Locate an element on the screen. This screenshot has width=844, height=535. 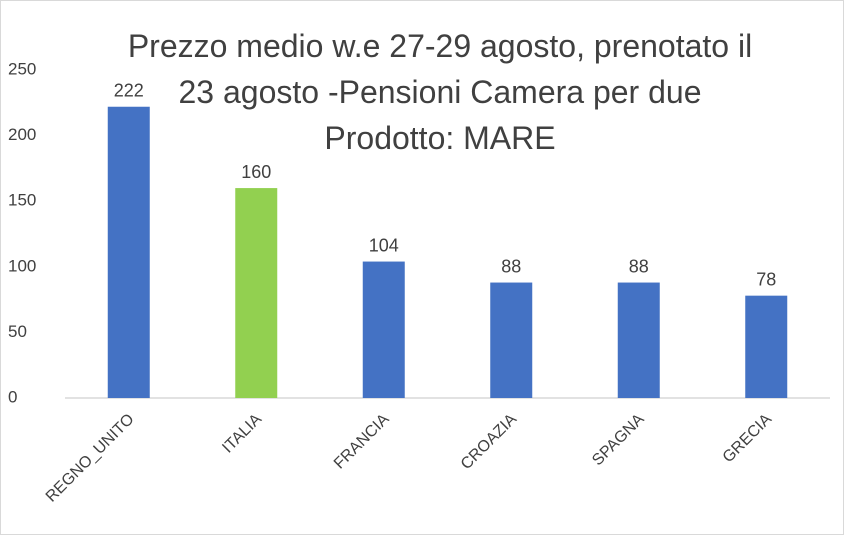
y-tick-label: 200 is located at coordinates (22, 134).